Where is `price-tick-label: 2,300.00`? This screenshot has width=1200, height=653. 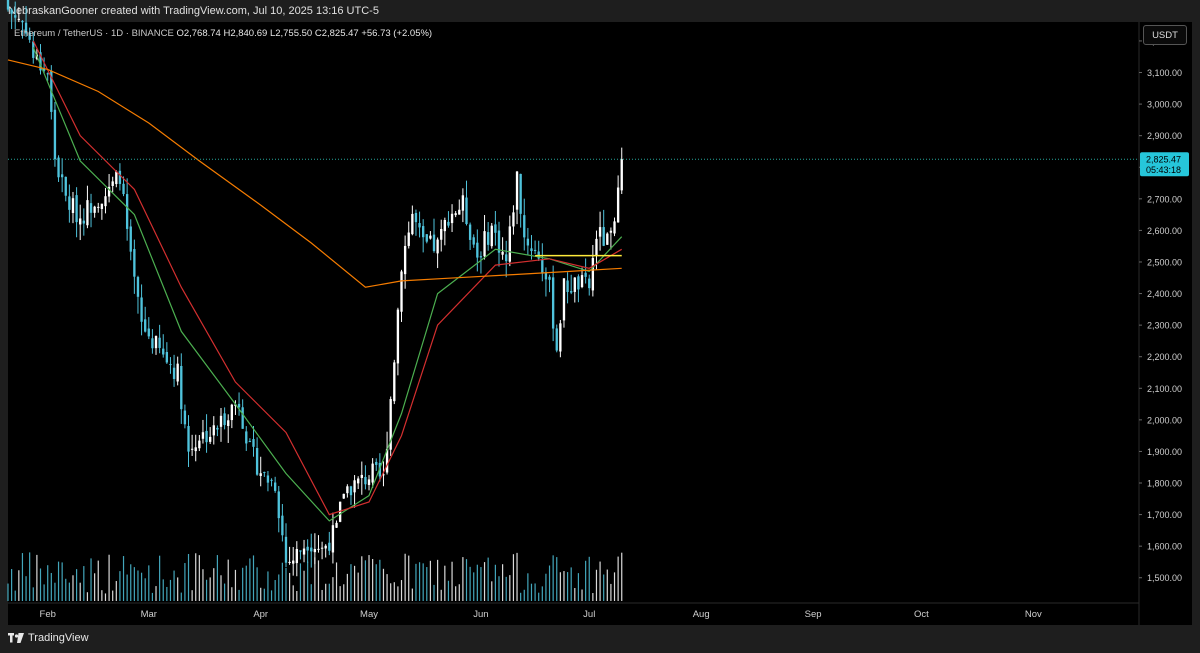
price-tick-label: 2,300.00 is located at coordinates (1164, 326).